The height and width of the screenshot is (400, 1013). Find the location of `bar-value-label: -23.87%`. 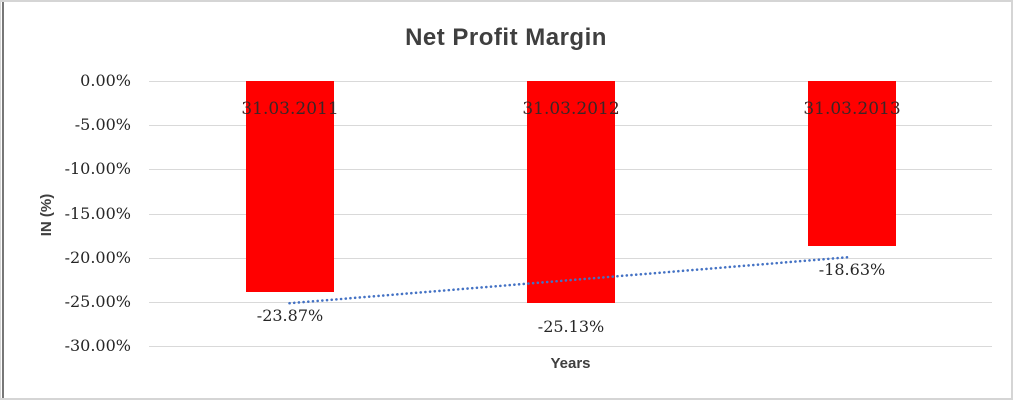

bar-value-label: -23.87% is located at coordinates (290, 315).